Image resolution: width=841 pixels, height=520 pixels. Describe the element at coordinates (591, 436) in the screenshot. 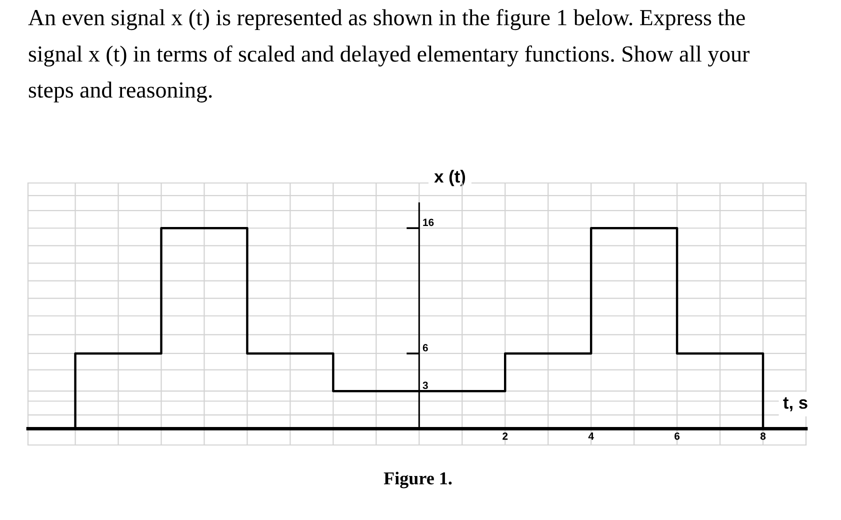

I see `x-tick-label: 4` at that location.